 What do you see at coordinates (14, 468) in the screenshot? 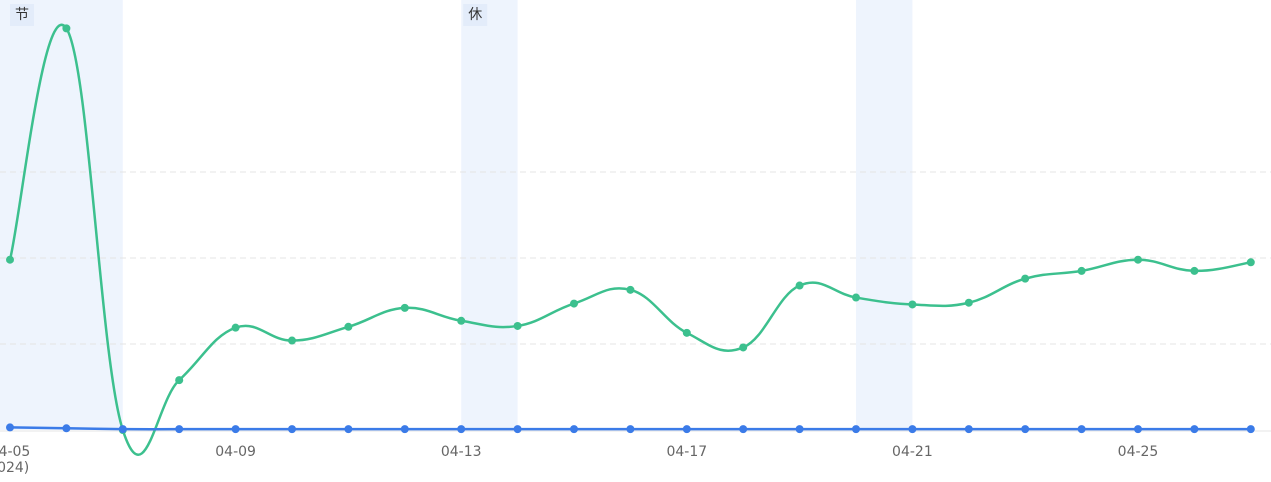
I see `x-axis-note: (2024)` at bounding box center [14, 468].